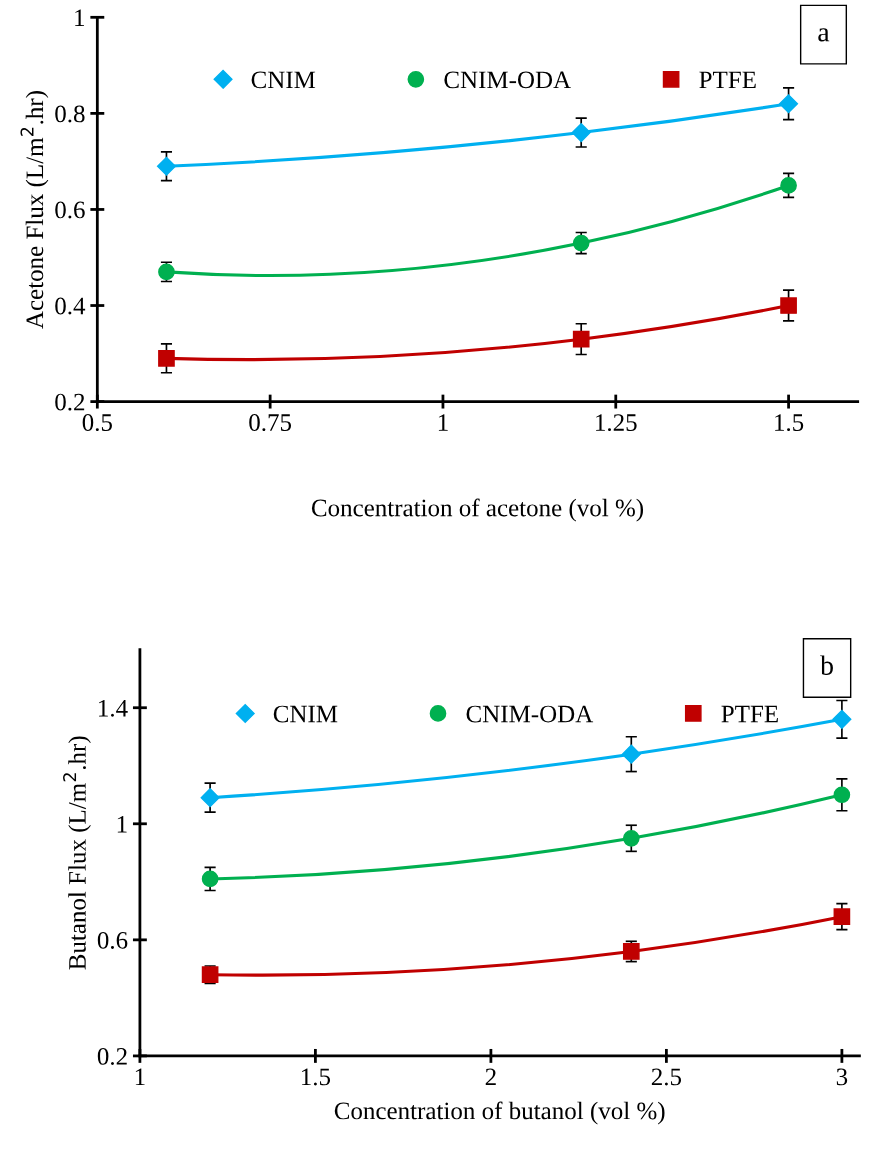 This screenshot has height=1154, width=869. I want to click on x-tick-label: 3, so click(842, 1077).